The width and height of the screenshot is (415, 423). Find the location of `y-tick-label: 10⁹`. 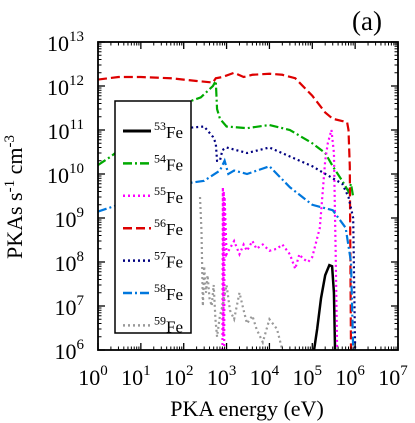

y-tick-label: 10⁹ is located at coordinates (70, 218).